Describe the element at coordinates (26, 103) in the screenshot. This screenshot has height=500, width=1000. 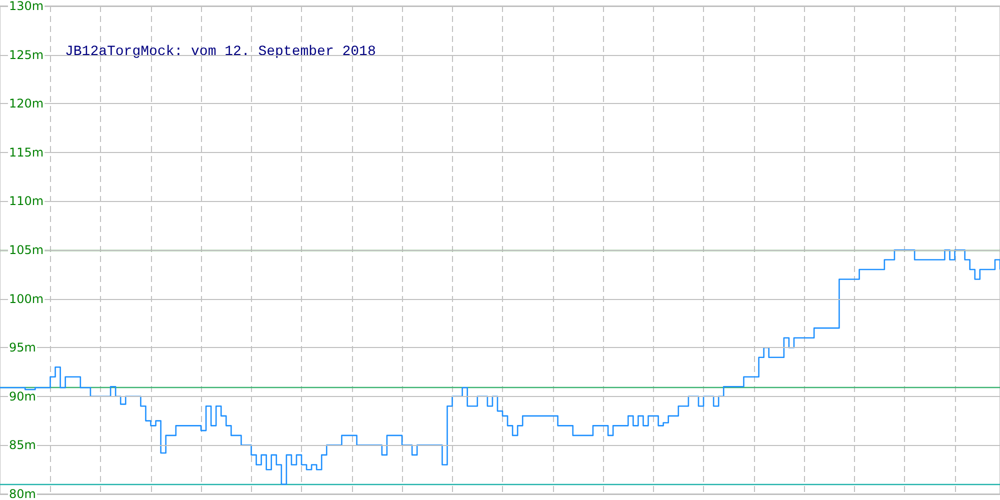
I see `y-tick-label: 120m` at that location.